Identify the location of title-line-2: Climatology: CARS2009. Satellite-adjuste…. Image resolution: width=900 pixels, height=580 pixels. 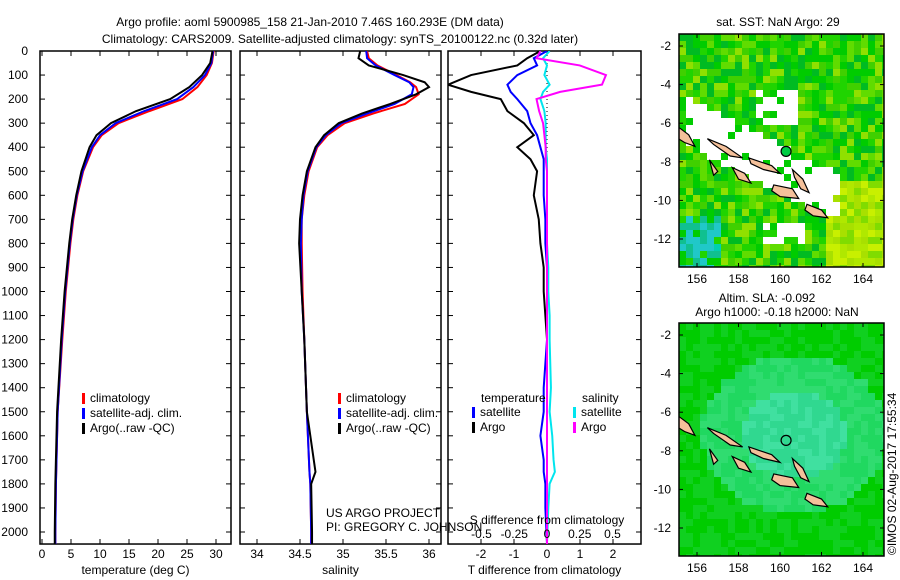
(340, 39).